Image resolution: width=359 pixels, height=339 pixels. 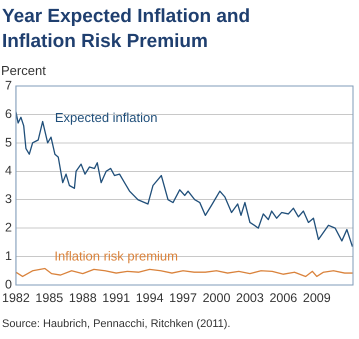 What do you see at coordinates (116, 297) in the screenshot?
I see `x-tick-label: 1991` at bounding box center [116, 297].